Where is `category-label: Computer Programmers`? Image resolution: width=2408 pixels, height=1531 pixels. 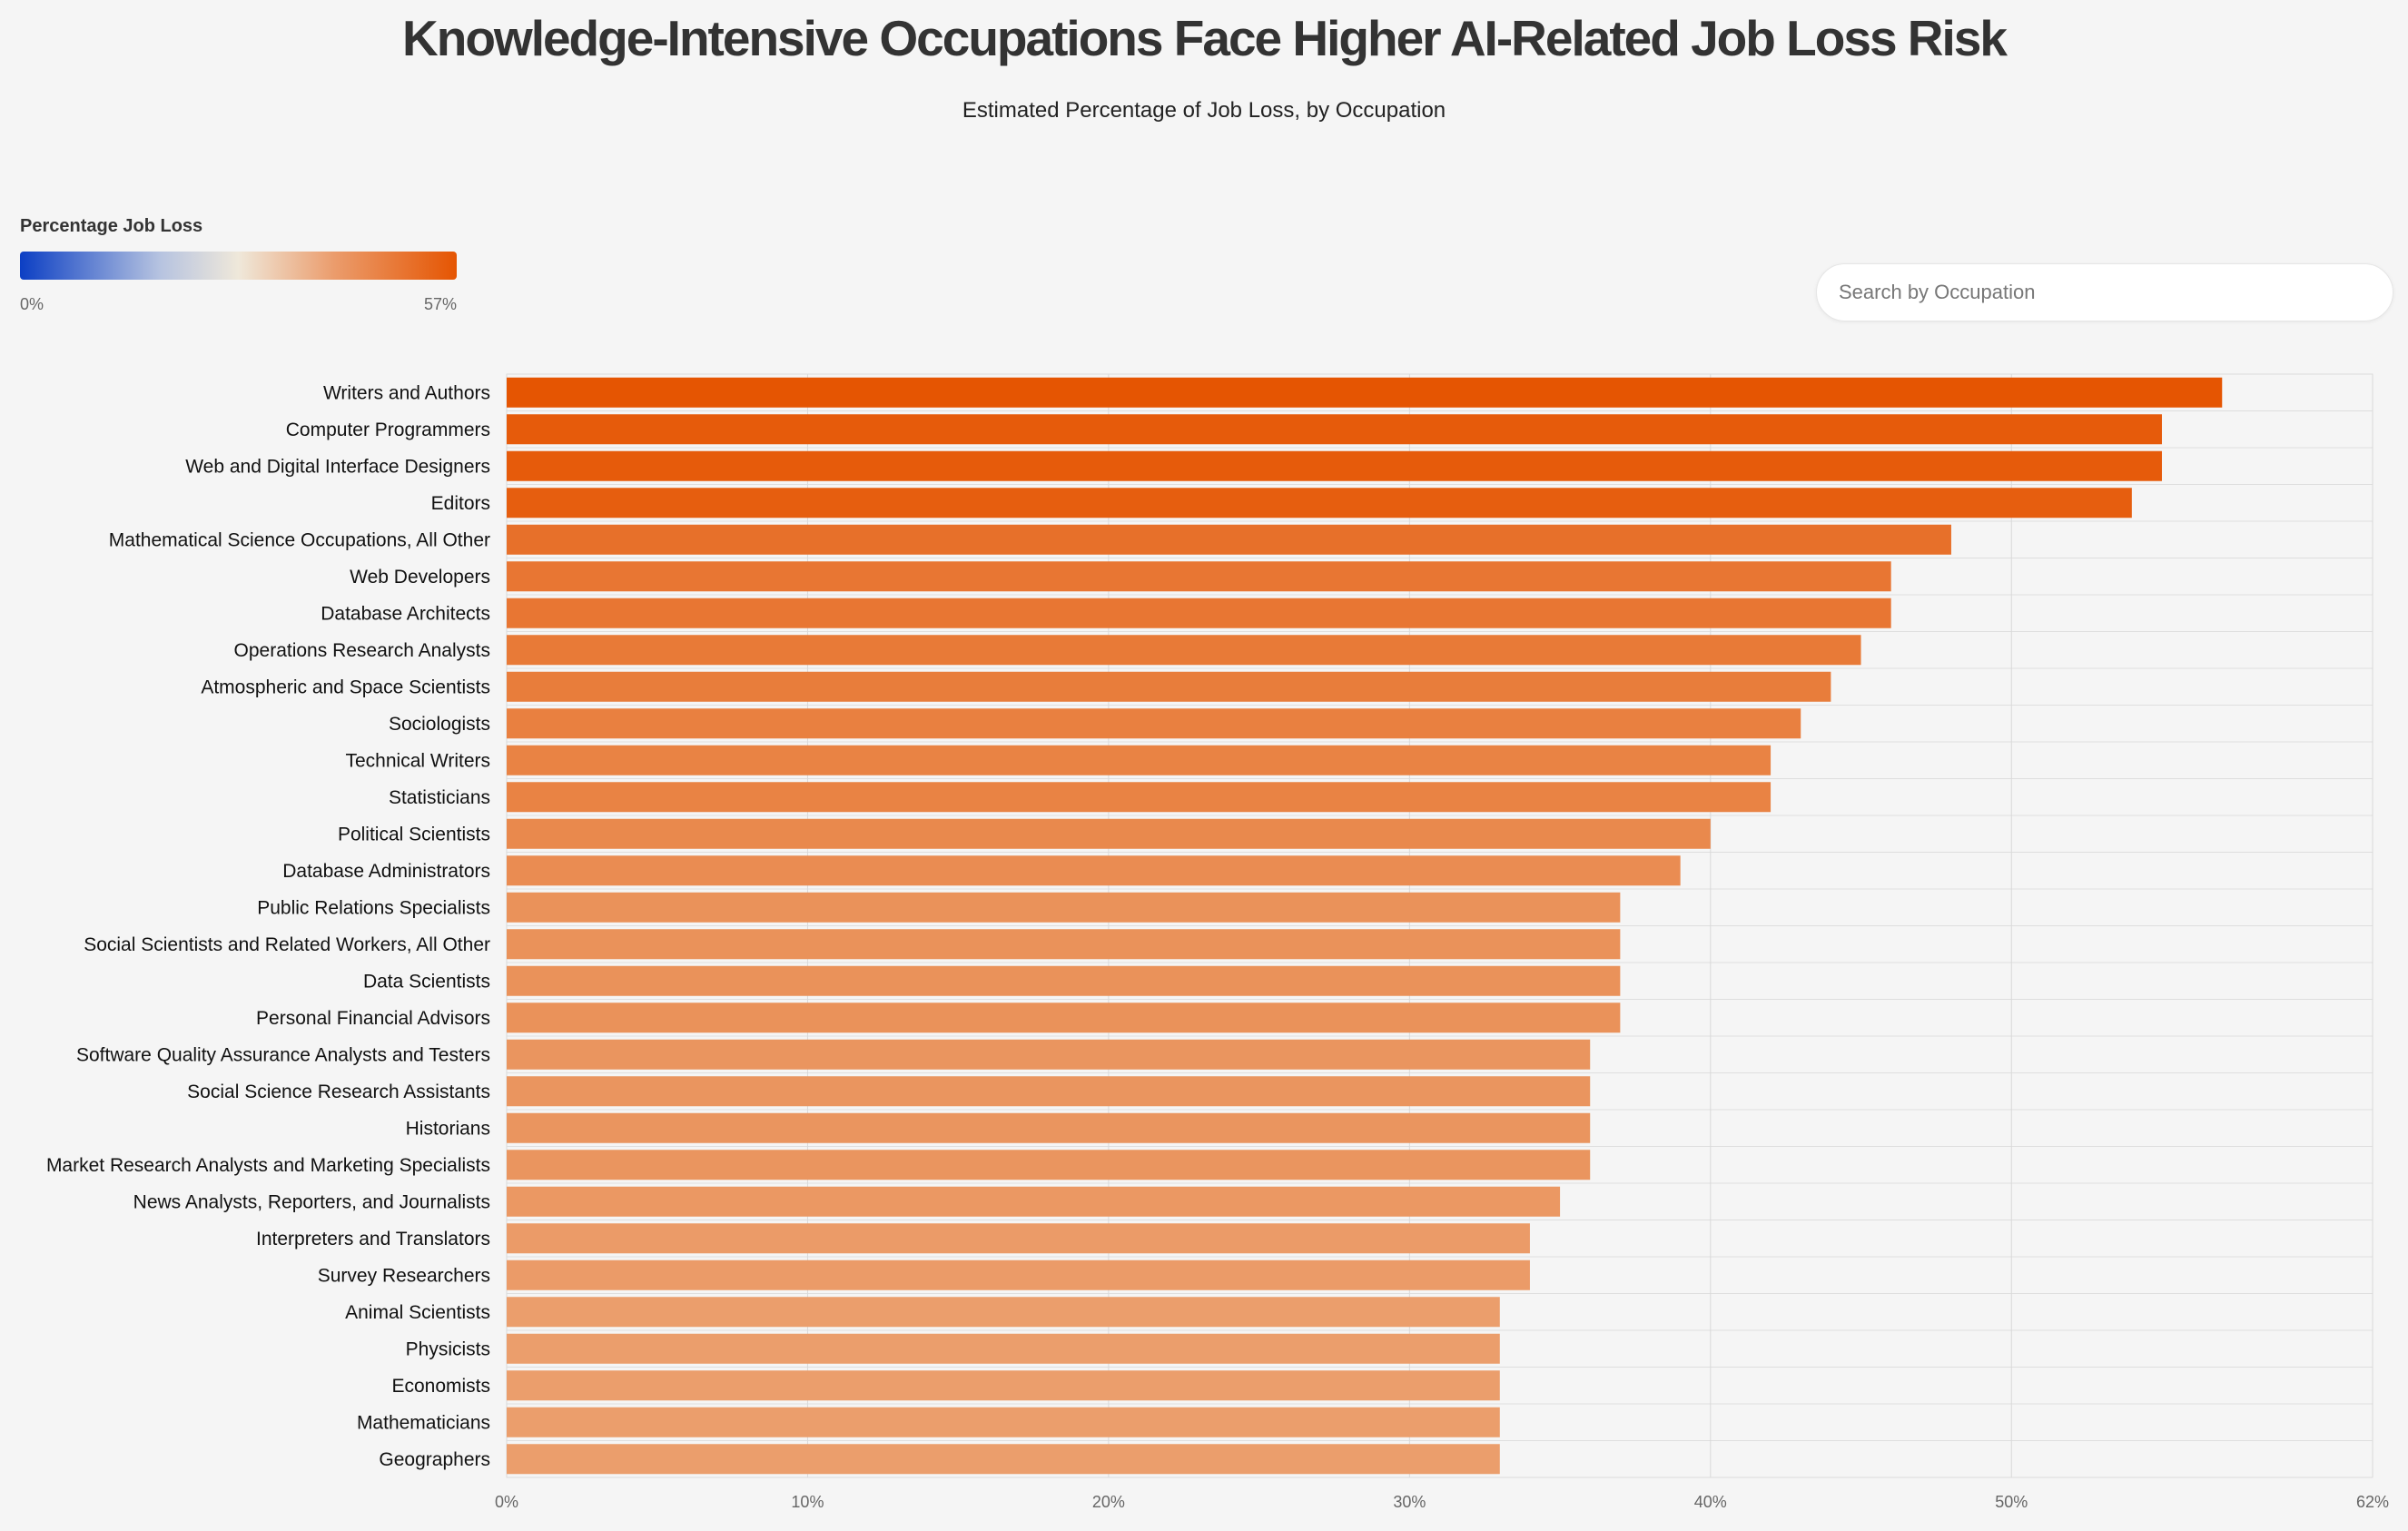 category-label: Computer Programmers is located at coordinates (388, 430).